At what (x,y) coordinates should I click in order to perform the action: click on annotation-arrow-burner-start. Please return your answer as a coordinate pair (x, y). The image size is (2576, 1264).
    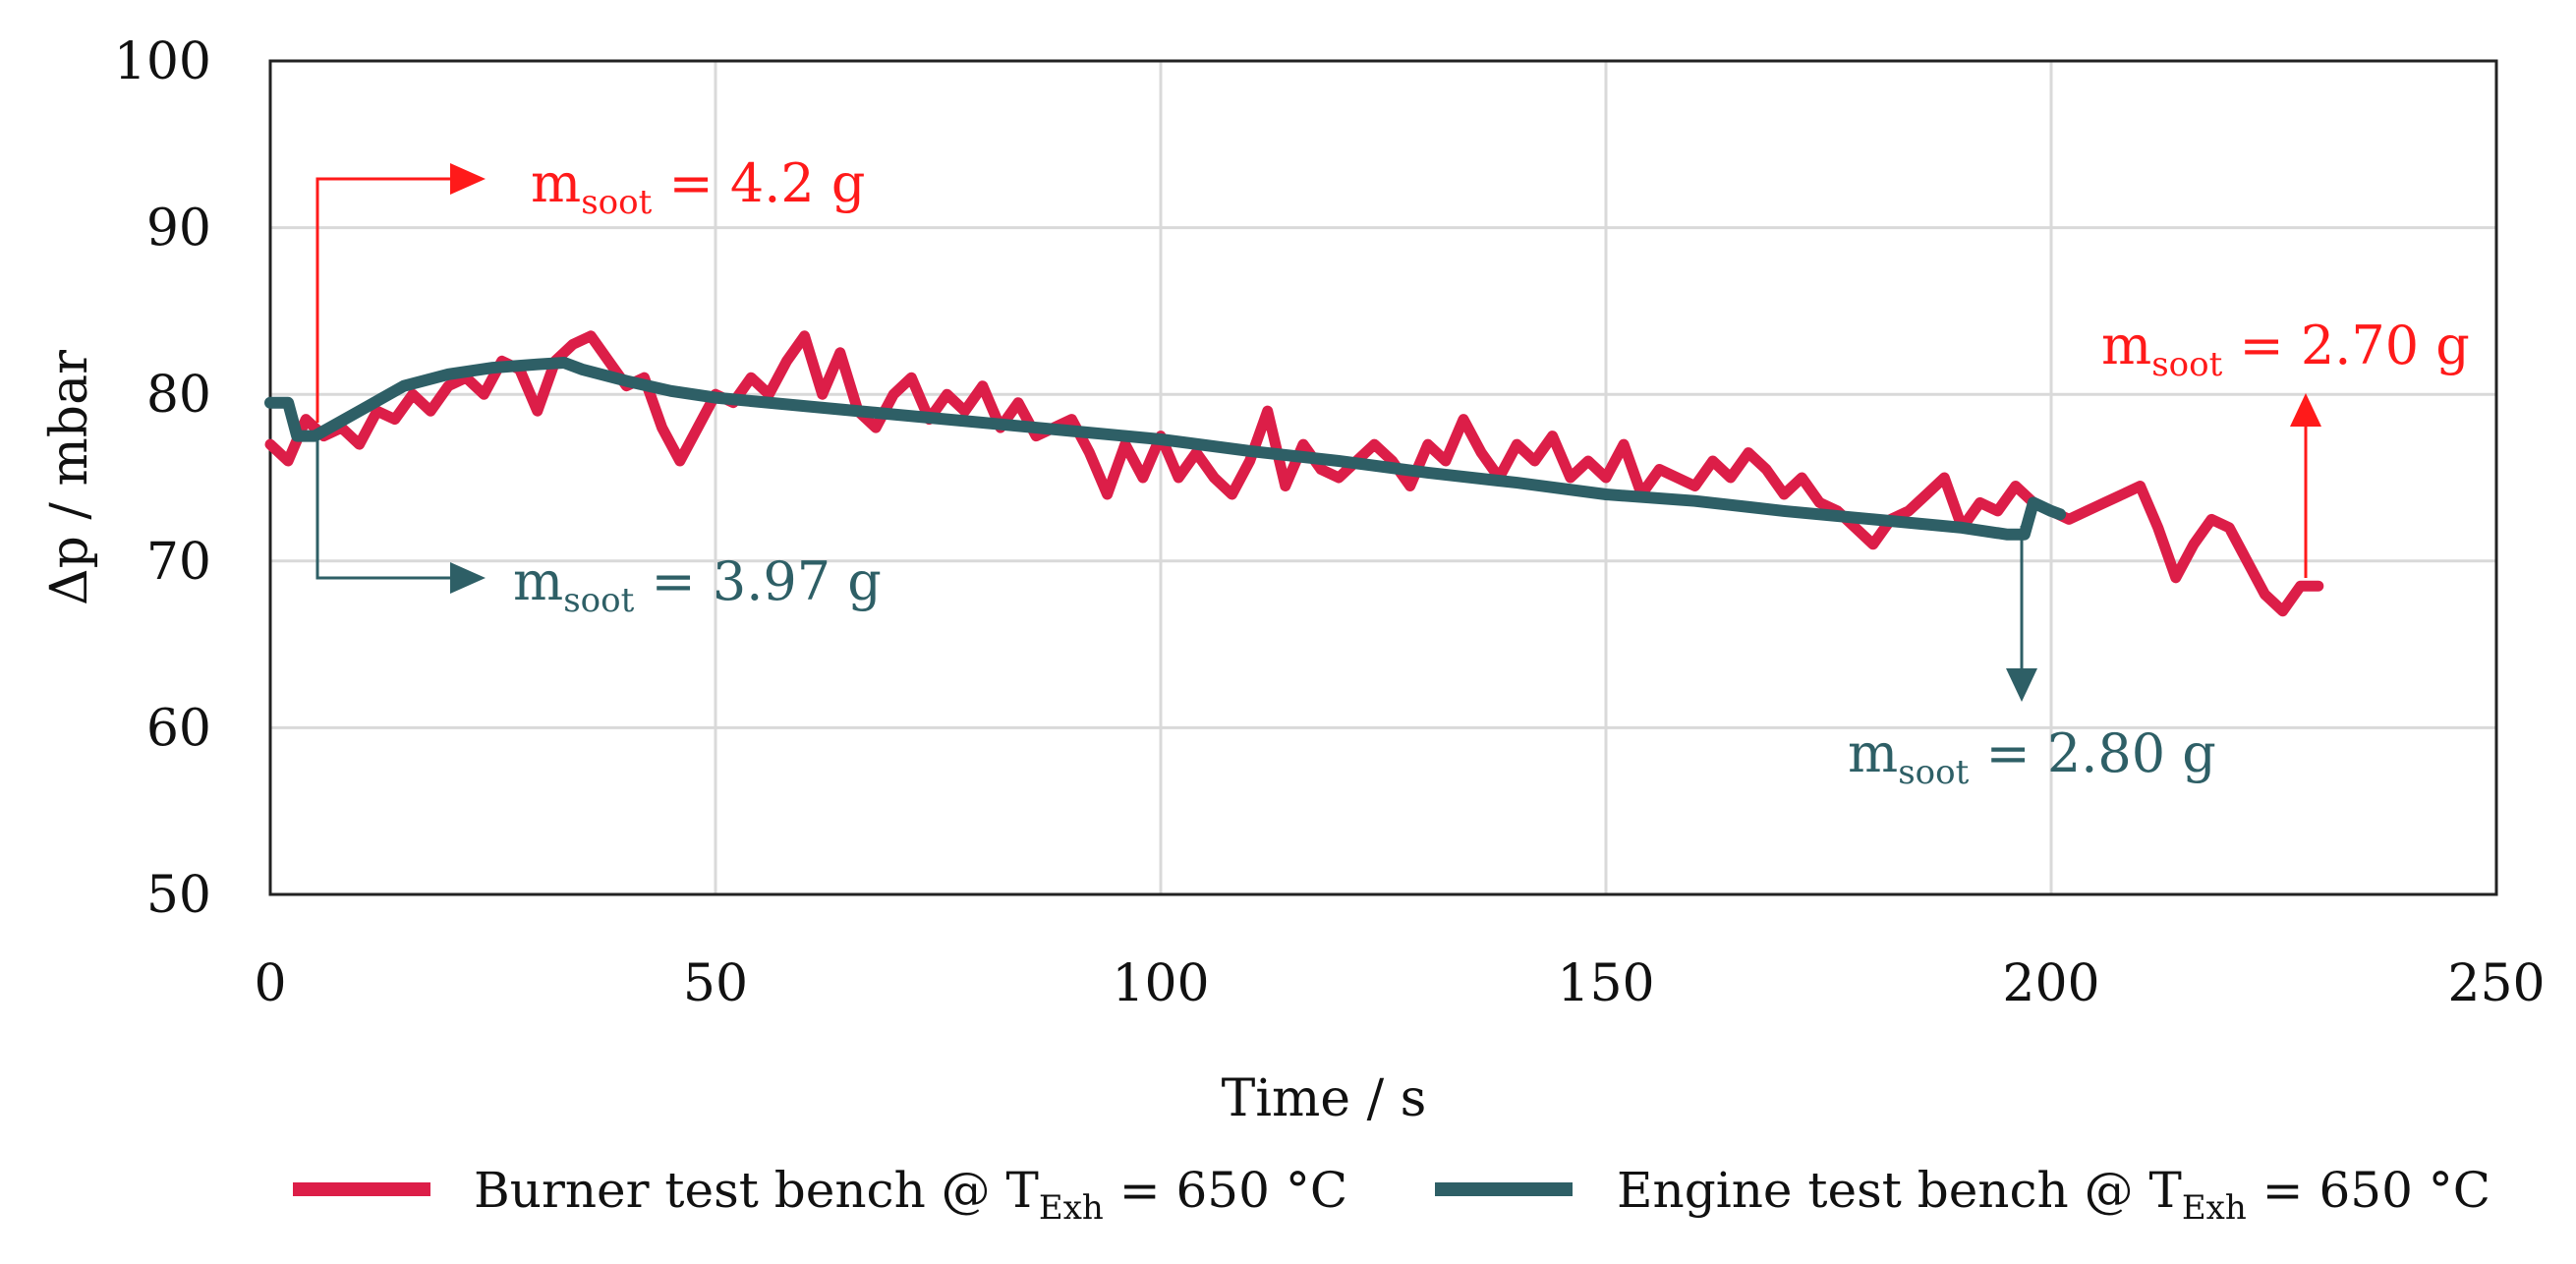
    Looking at the image, I should click on (401, 293).